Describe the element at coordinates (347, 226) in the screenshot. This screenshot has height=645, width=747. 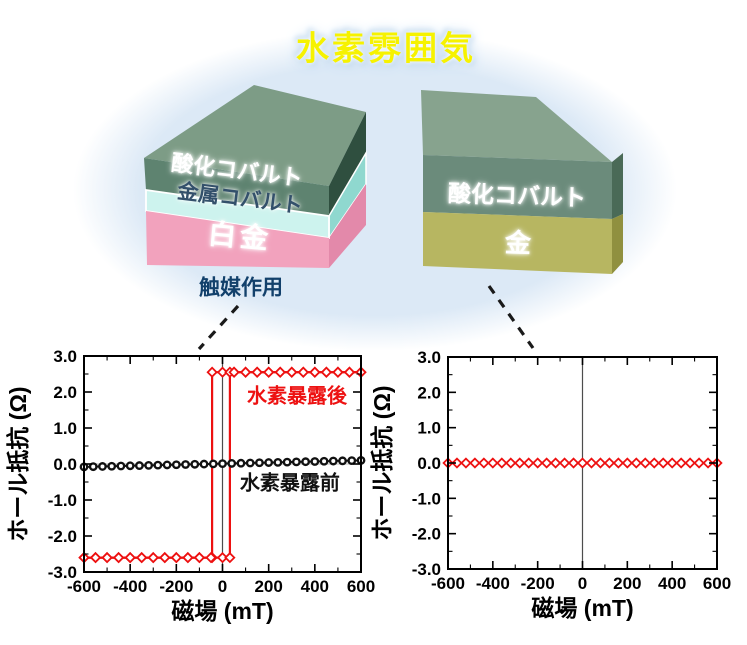
I see `left-slab-side-platinum` at that location.